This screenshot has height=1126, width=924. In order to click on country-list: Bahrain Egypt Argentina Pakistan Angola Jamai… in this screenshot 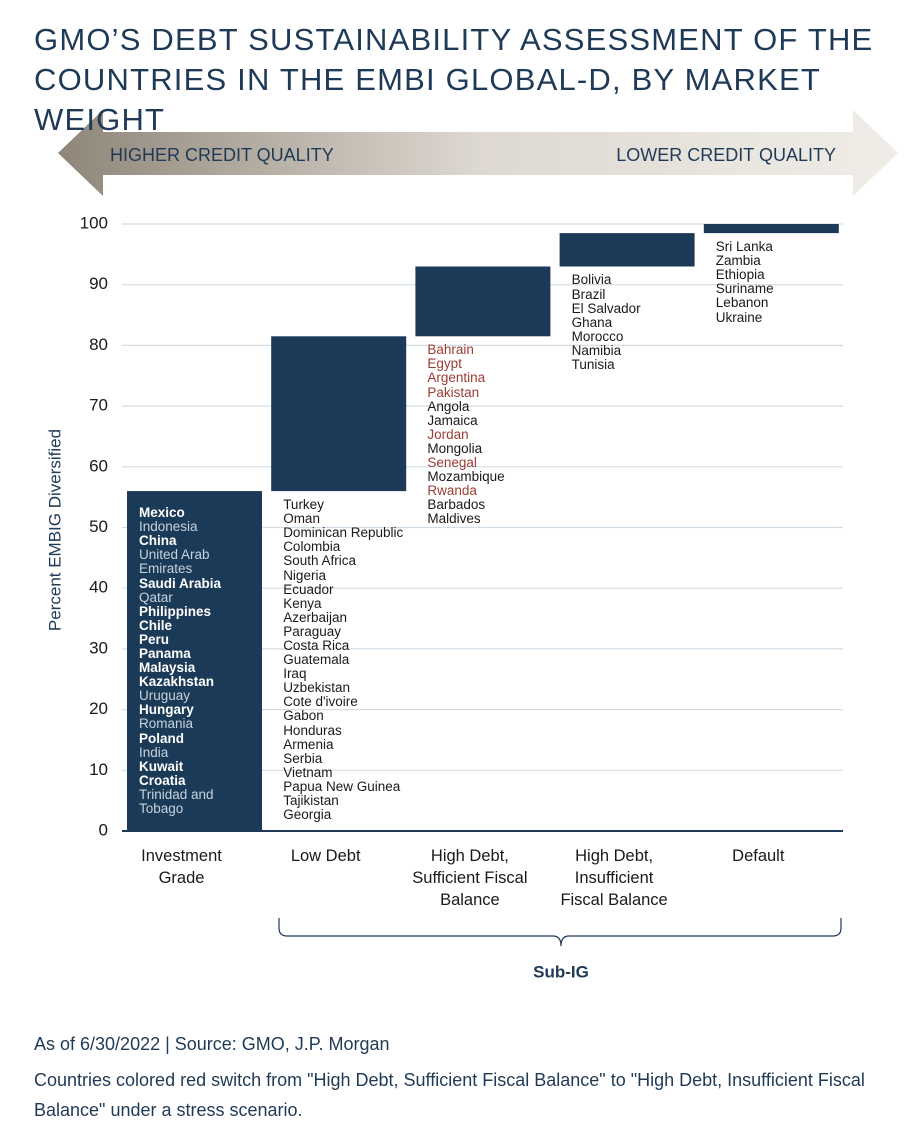, I will do `click(502, 434)`.